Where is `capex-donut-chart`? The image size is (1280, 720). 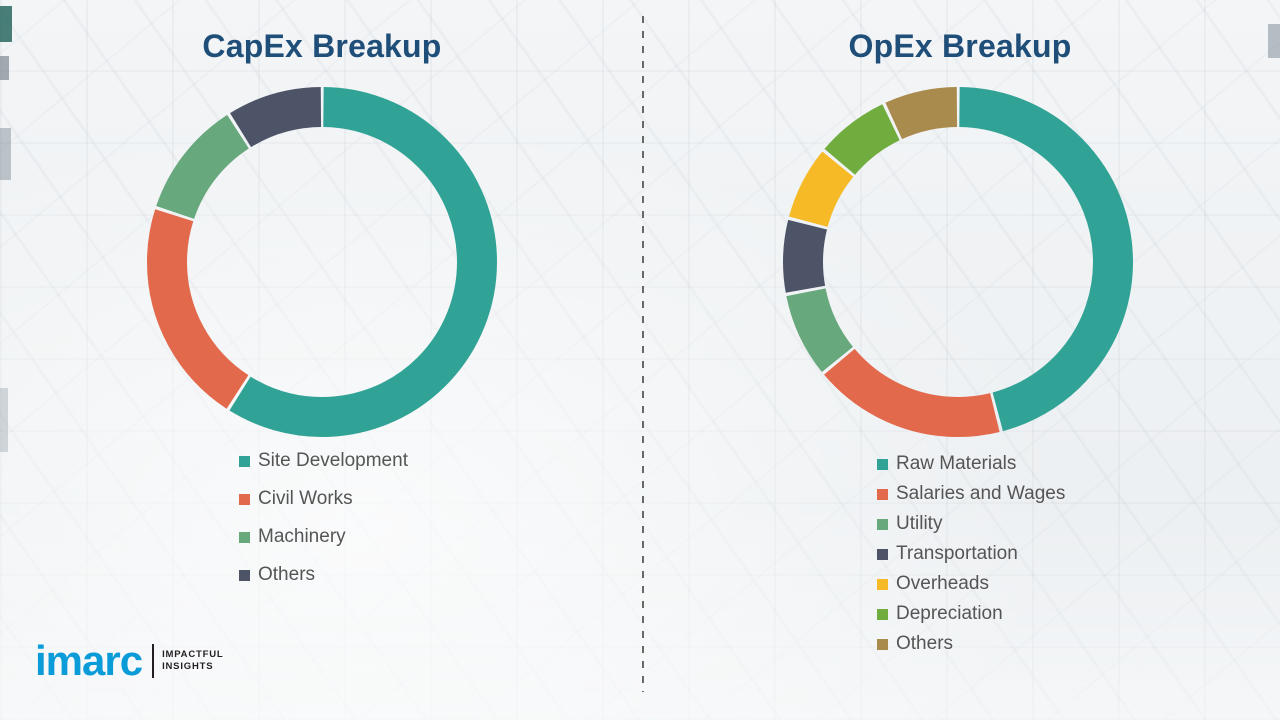
capex-donut-chart is located at coordinates (322, 262).